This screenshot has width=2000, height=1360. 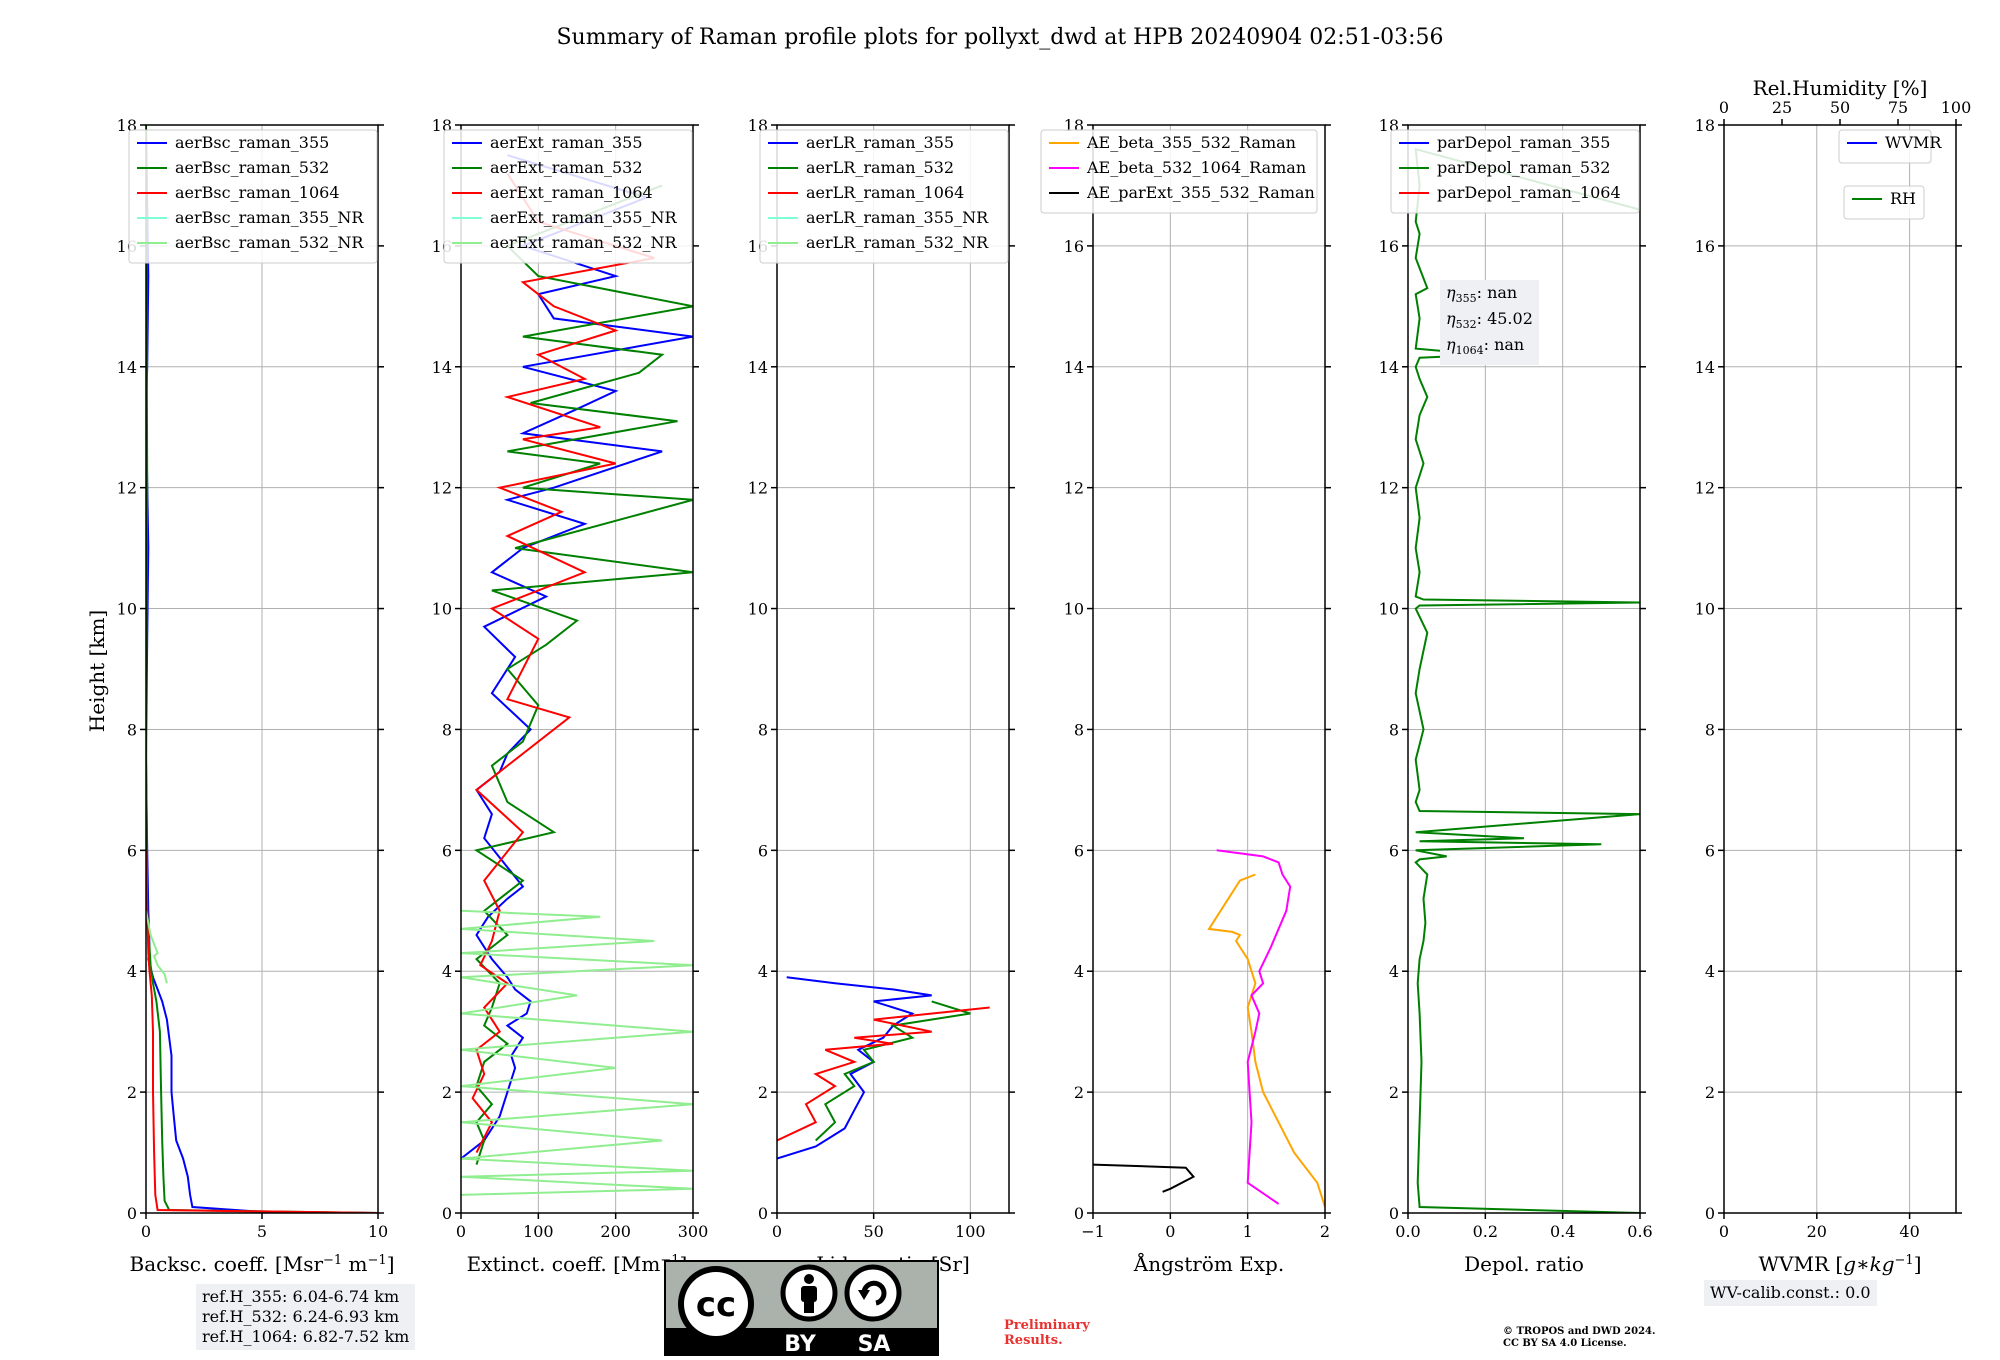 What do you see at coordinates (1524, 1264) in the screenshot?
I see `x-axis-label: Depol. ratio` at bounding box center [1524, 1264].